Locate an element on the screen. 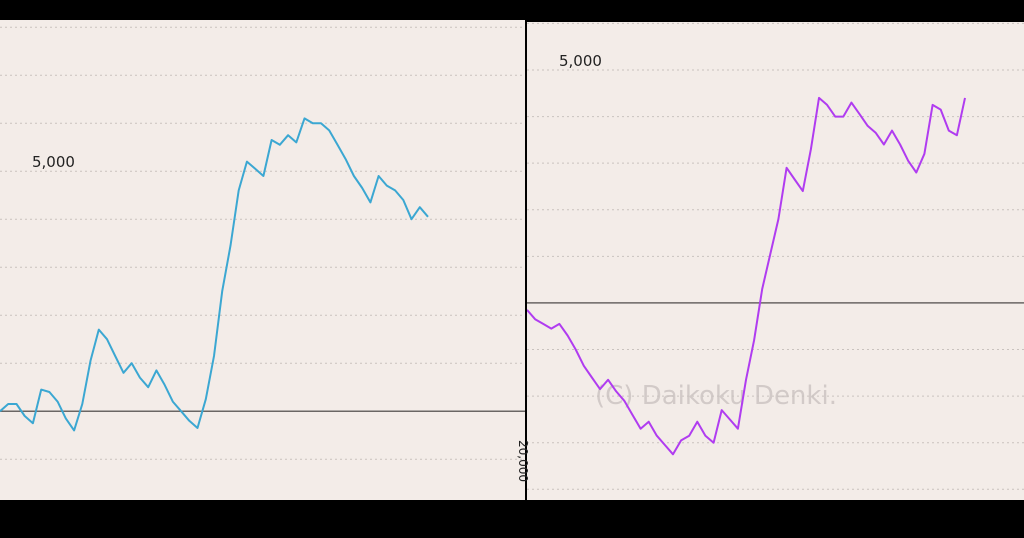  watermark: (C) Daikoku Denki. is located at coordinates (716, 396).